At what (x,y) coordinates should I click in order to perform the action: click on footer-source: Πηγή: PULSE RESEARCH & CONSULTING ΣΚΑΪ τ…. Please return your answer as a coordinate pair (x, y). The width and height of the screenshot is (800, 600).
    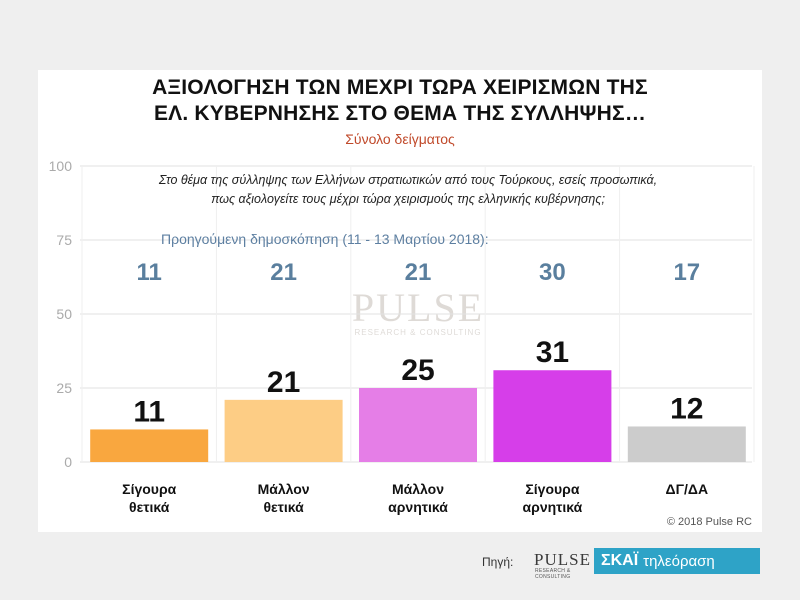
    Looking at the image, I should click on (620, 564).